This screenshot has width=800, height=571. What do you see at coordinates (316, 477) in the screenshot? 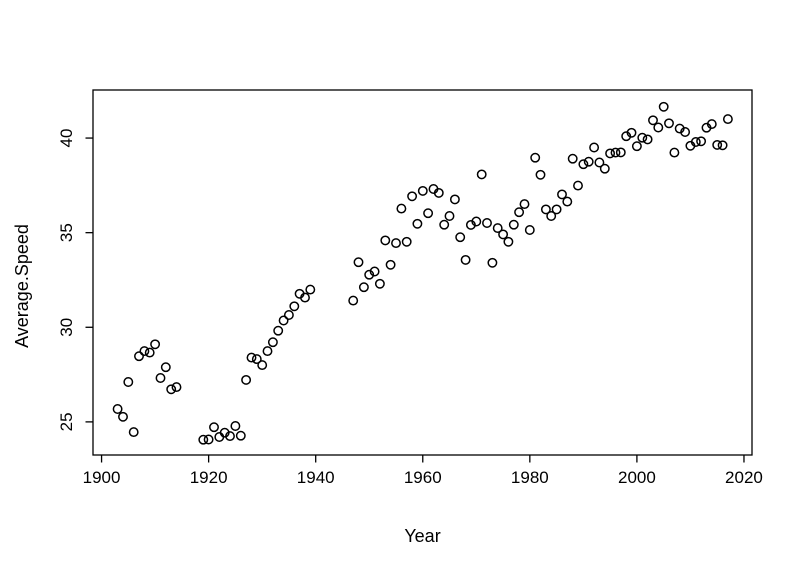
I see `x-tick-label: 1940` at bounding box center [316, 477].